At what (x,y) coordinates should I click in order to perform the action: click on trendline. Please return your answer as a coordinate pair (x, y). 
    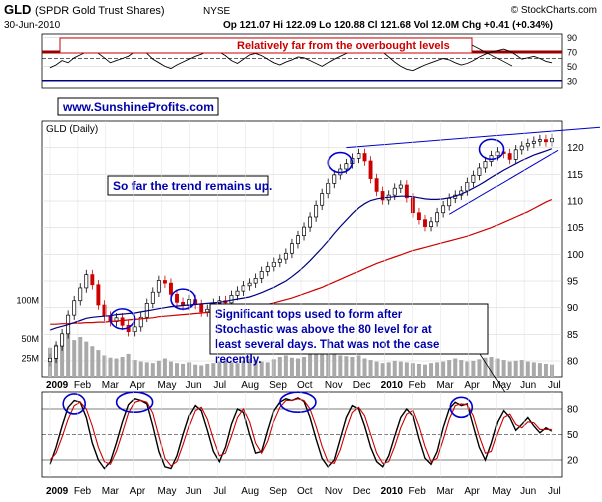
    Looking at the image, I should click on (503, 182).